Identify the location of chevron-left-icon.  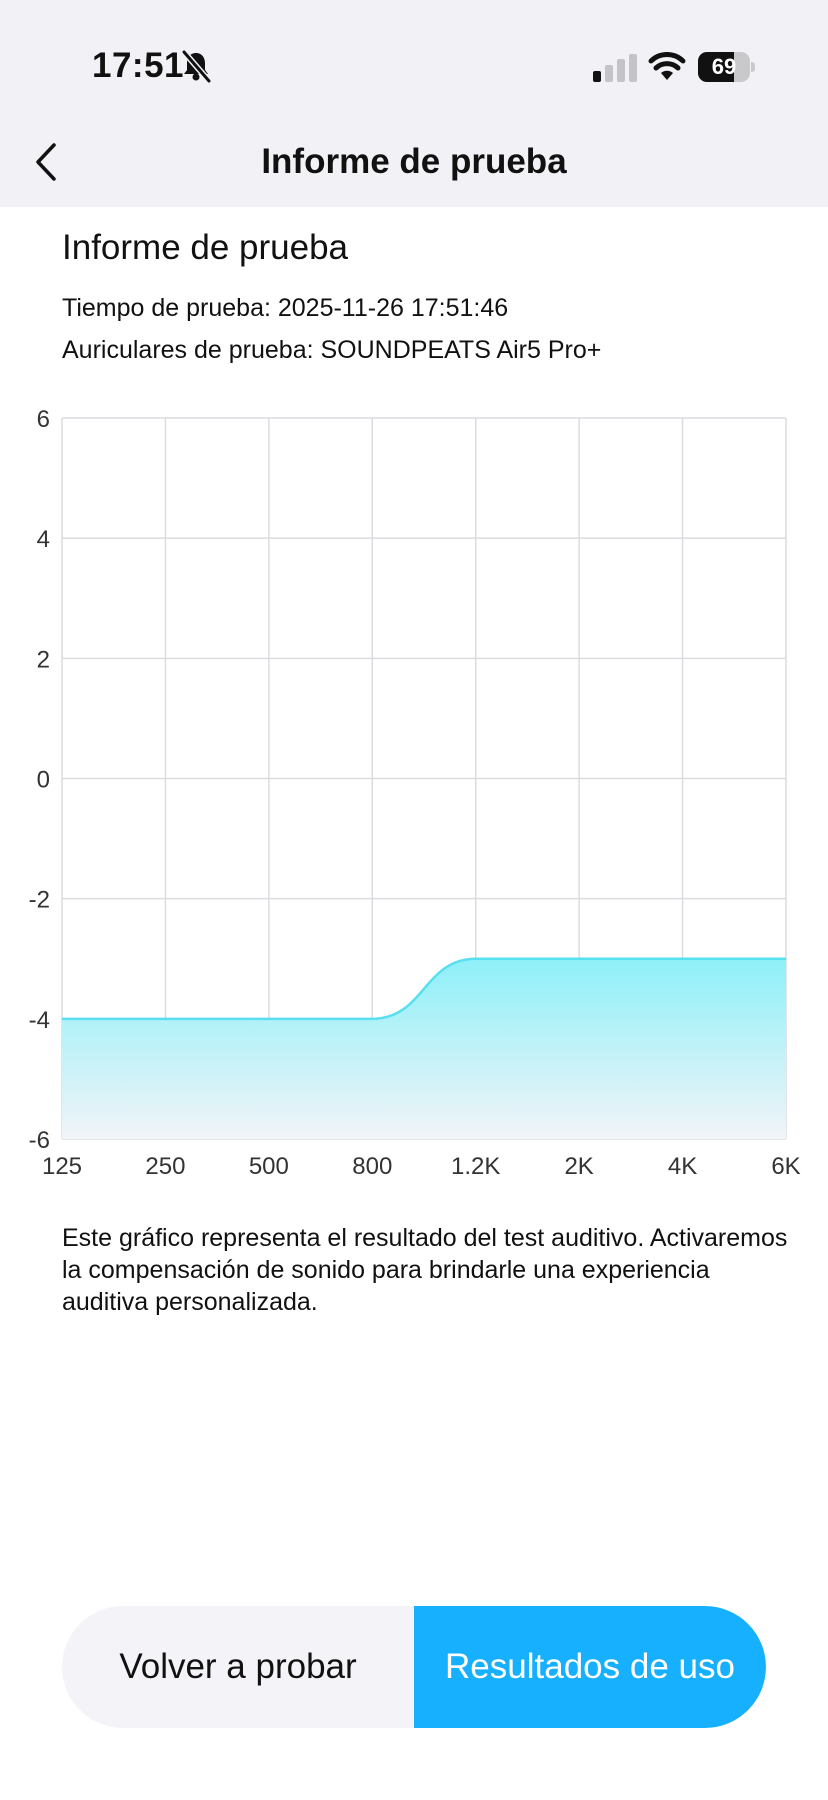
(46, 162).